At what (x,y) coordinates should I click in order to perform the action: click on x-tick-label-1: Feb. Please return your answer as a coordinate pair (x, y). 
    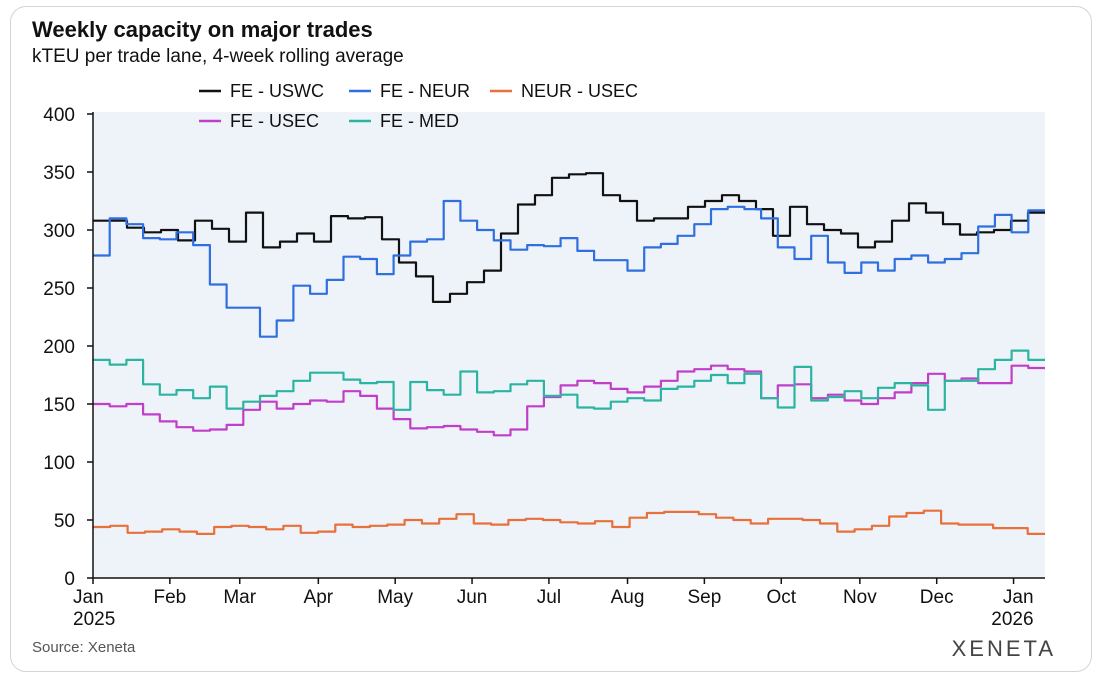
    Looking at the image, I should click on (169, 597).